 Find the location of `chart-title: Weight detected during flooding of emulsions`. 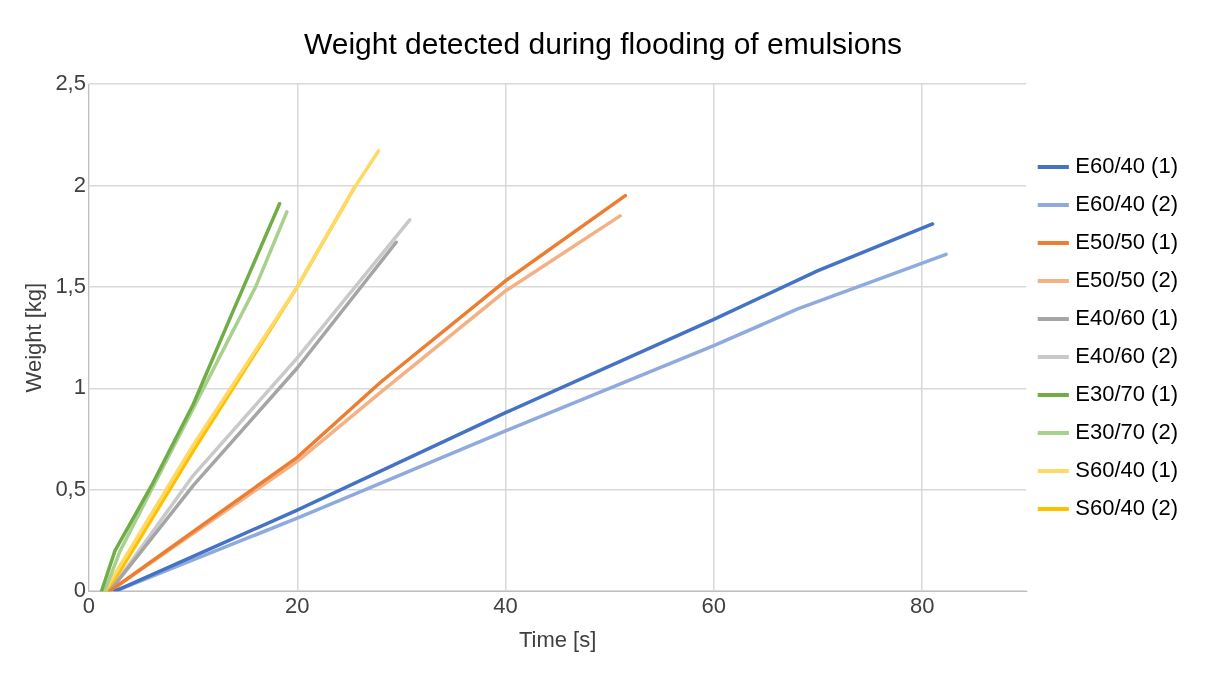

chart-title: Weight detected during flooding of emulsions is located at coordinates (603, 44).